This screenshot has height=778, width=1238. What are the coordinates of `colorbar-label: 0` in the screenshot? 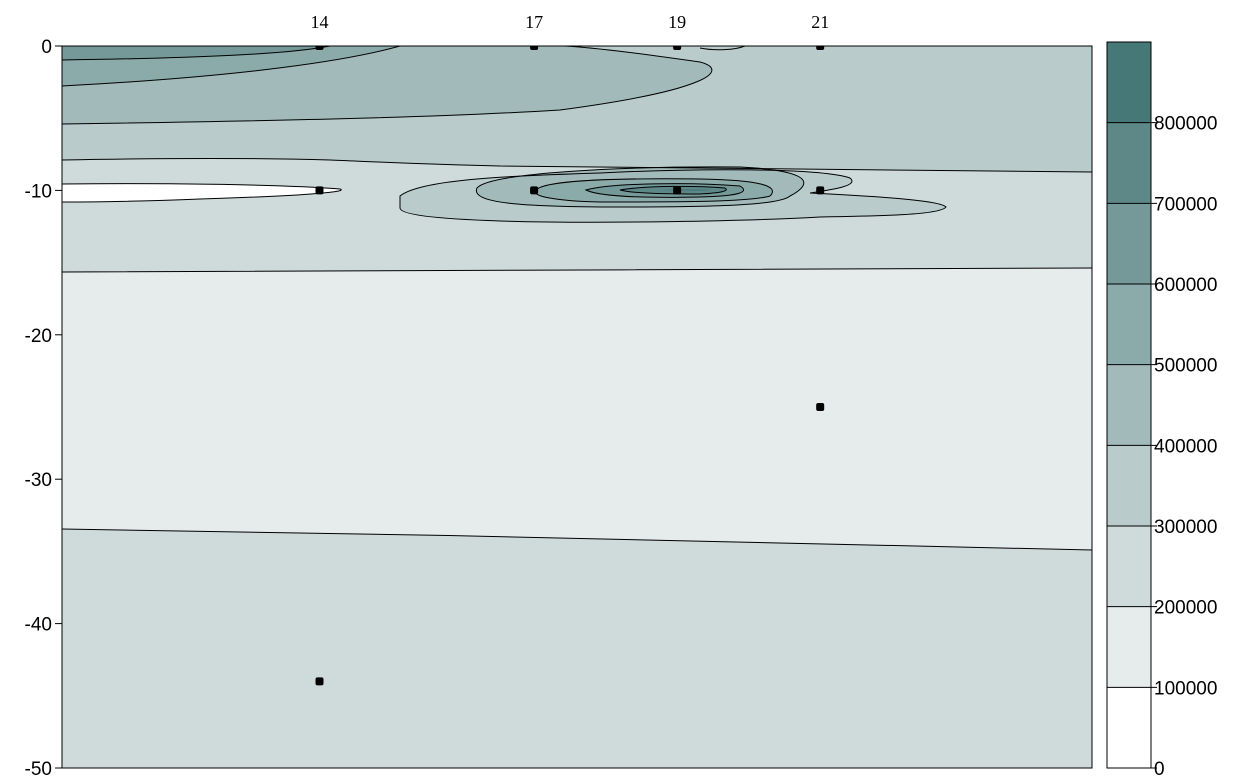 It's located at (1159, 768).